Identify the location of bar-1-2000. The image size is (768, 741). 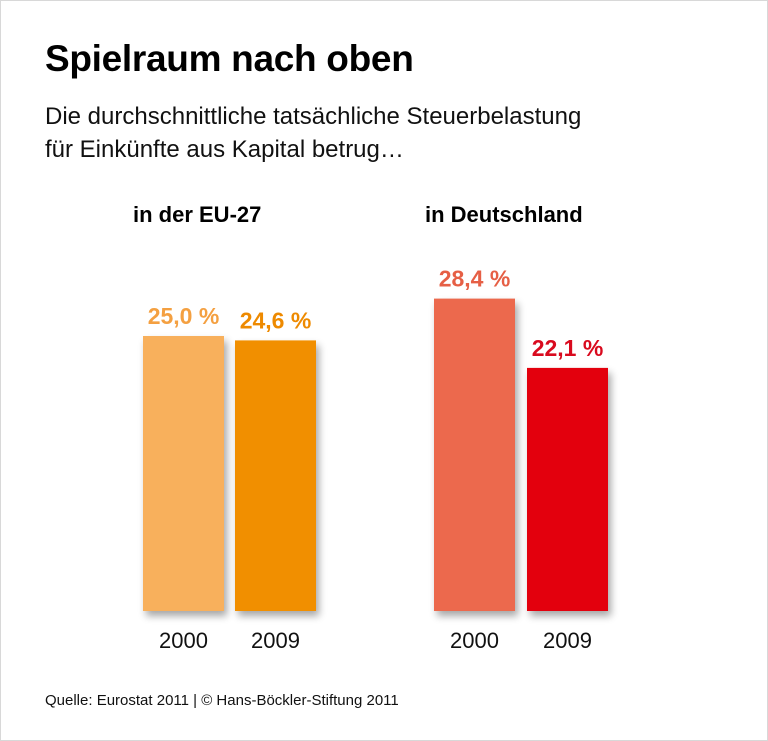
(474, 454).